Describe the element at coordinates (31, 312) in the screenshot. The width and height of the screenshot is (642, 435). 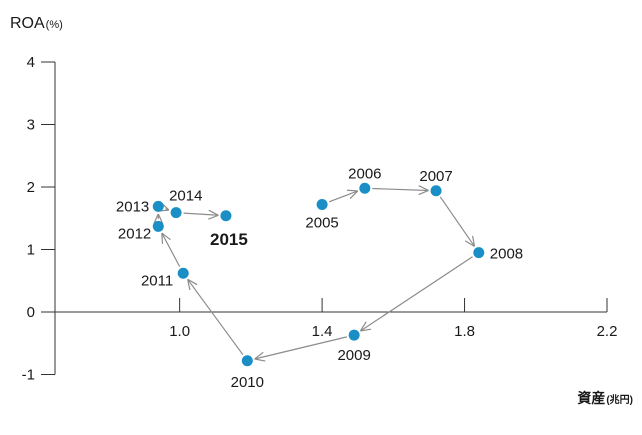
I see `y-tick-label: 0` at that location.